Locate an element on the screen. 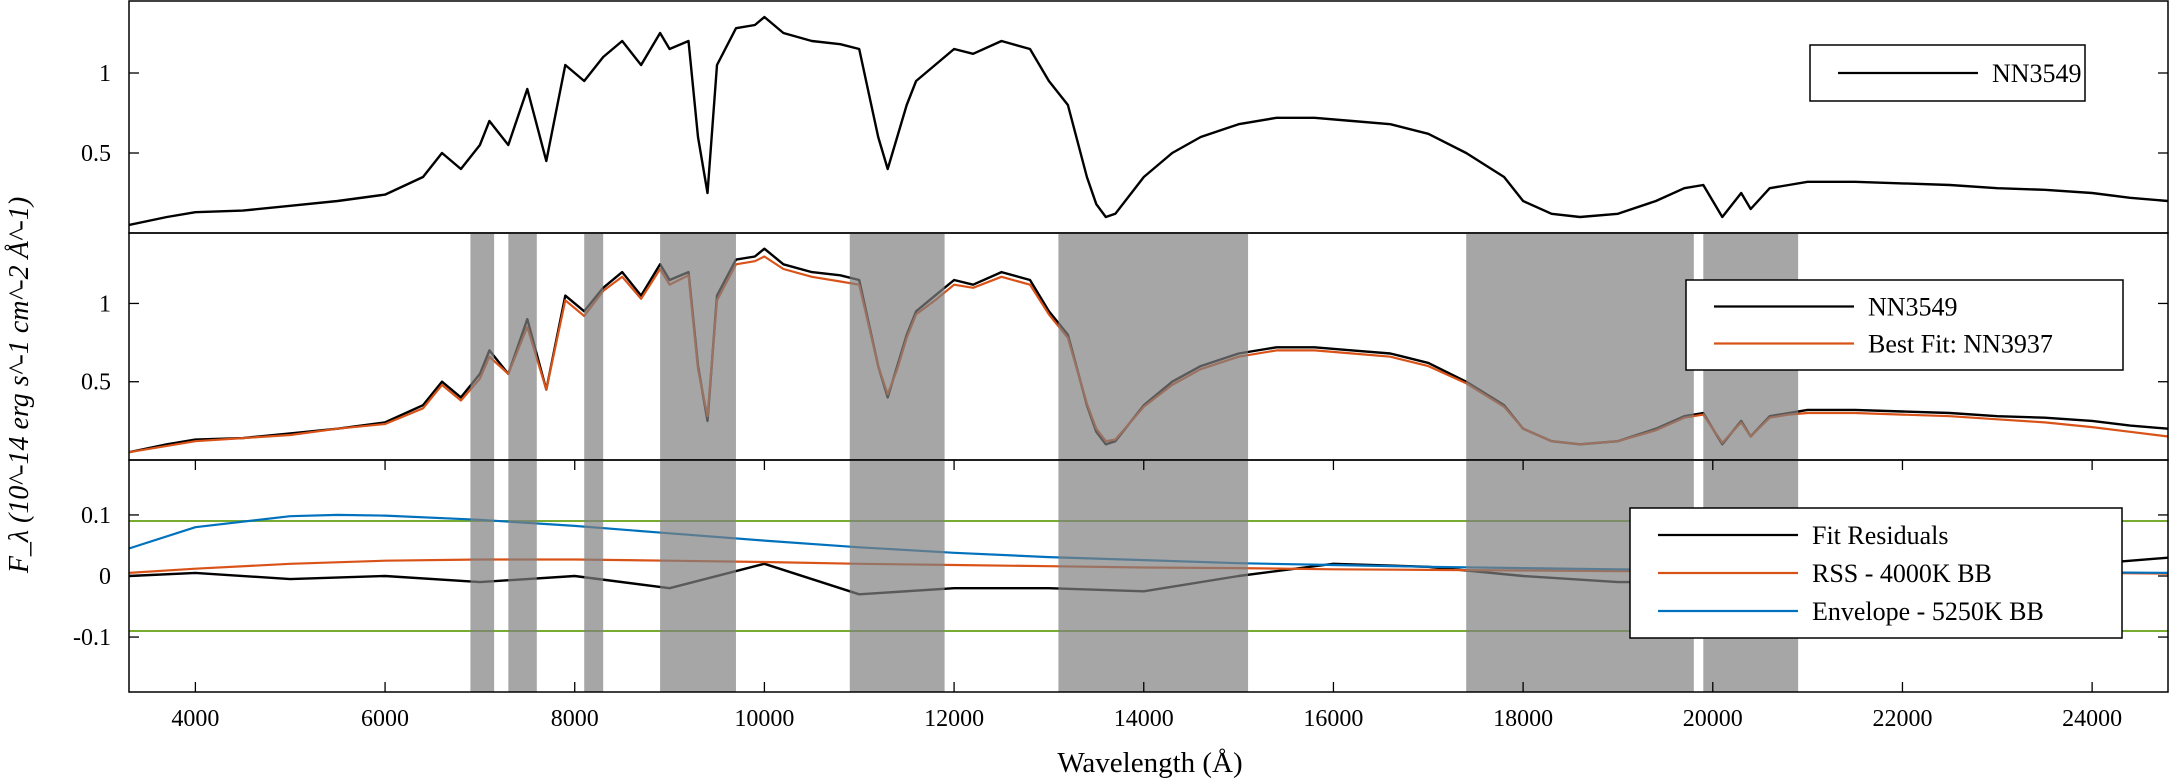 This screenshot has width=2170, height=781. x-tick-label: 4000 is located at coordinates (195, 719).